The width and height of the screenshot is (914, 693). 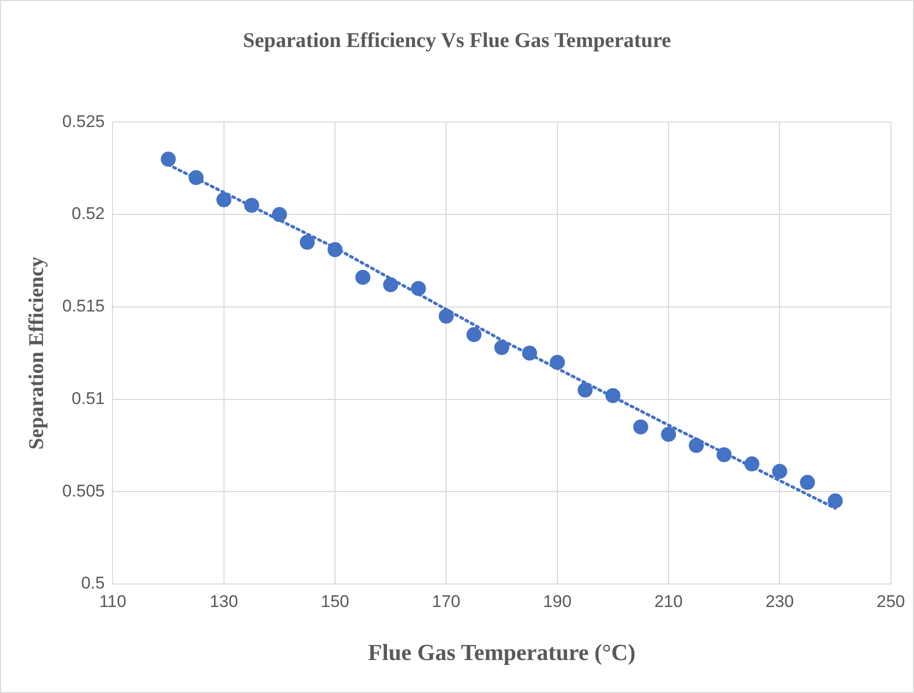 I want to click on y-tick-label: 0.505, so click(x=83, y=490).